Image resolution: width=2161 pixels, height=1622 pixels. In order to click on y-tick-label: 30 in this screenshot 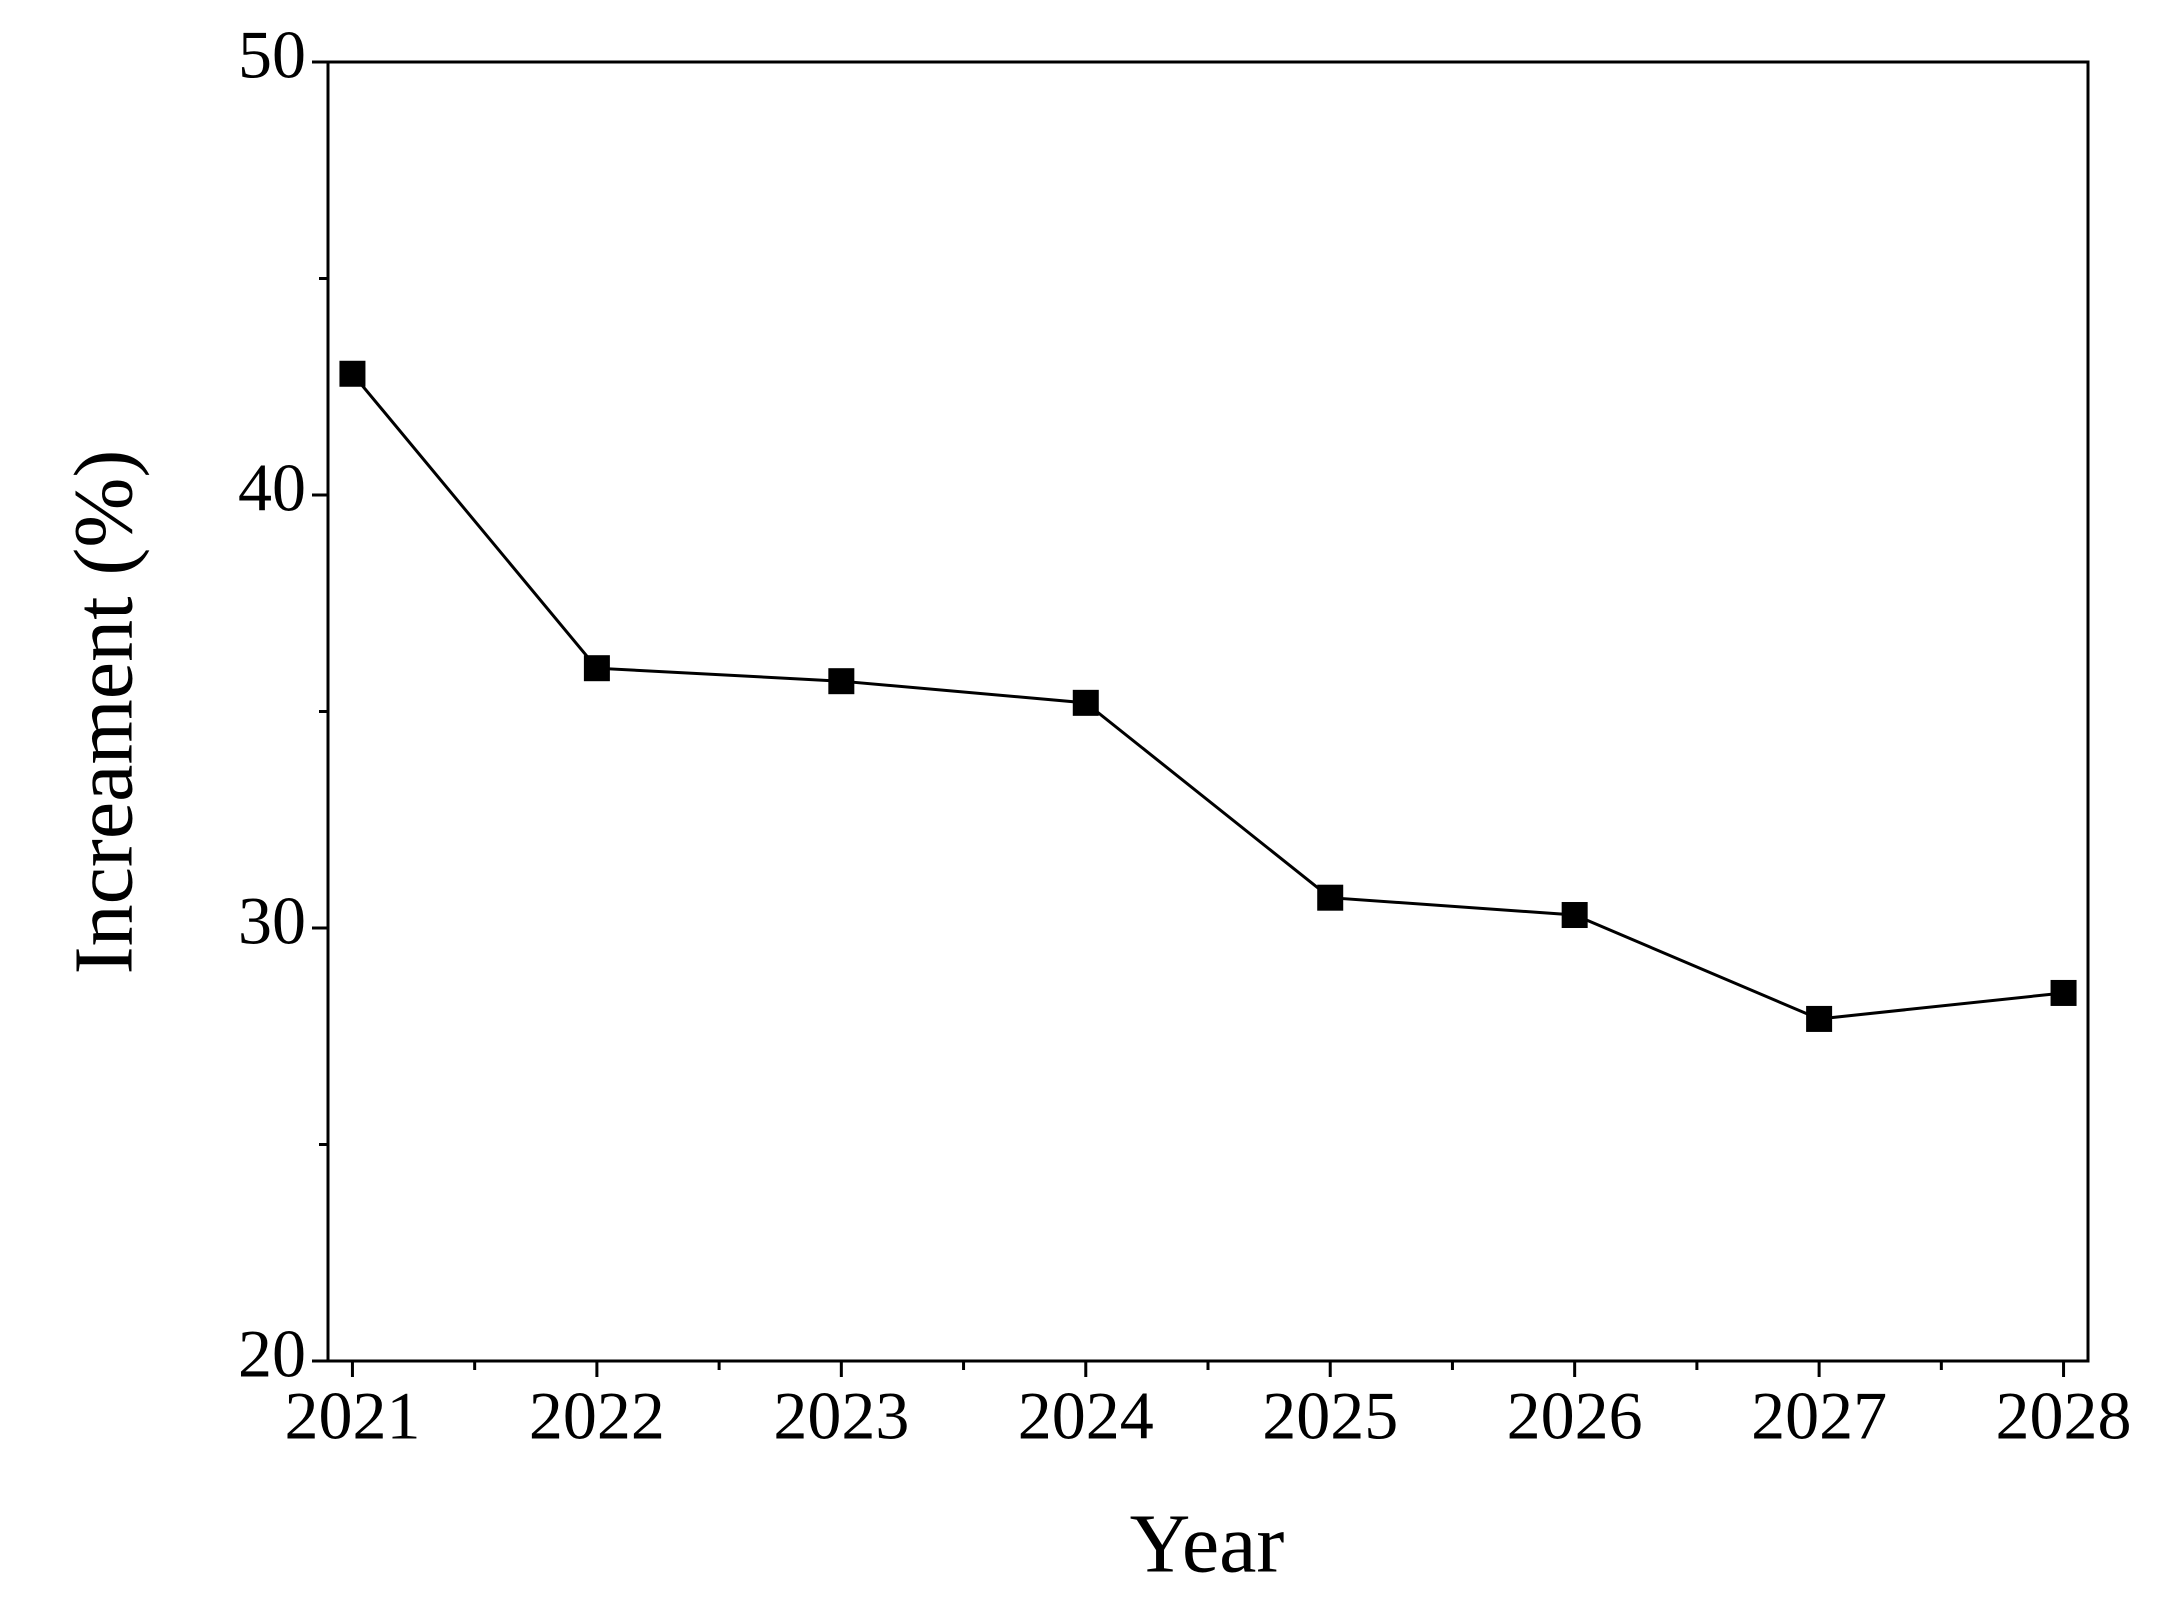, I will do `click(272, 921)`.